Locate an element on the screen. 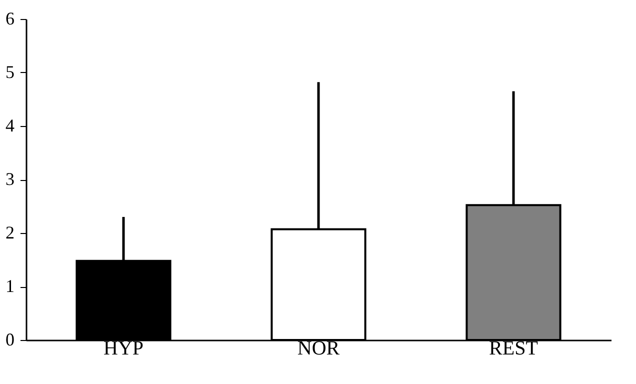 Image resolution: width=636 pixels, height=384 pixels. y-tick-label: 1 is located at coordinates (10, 286).